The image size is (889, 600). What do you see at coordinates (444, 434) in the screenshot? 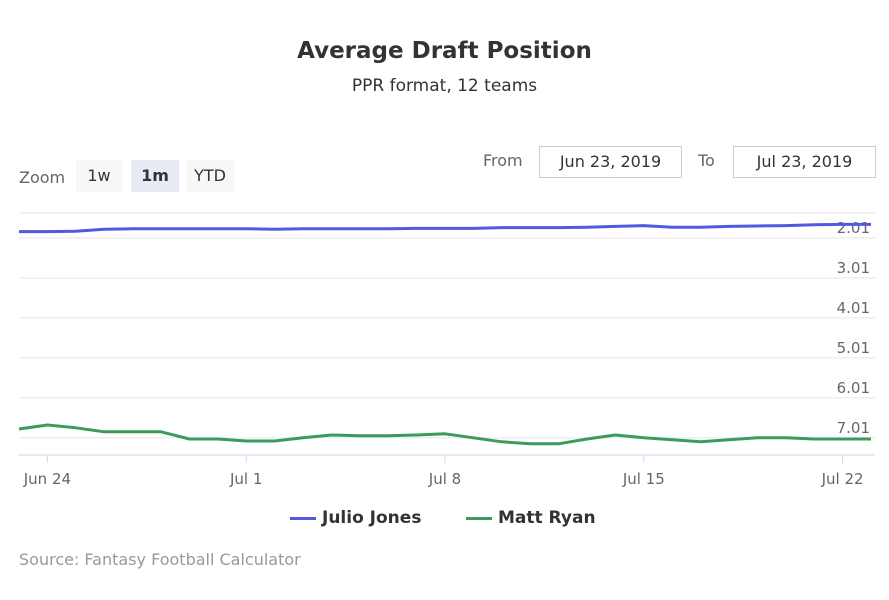
I see `series-line-matt-ryan` at bounding box center [444, 434].